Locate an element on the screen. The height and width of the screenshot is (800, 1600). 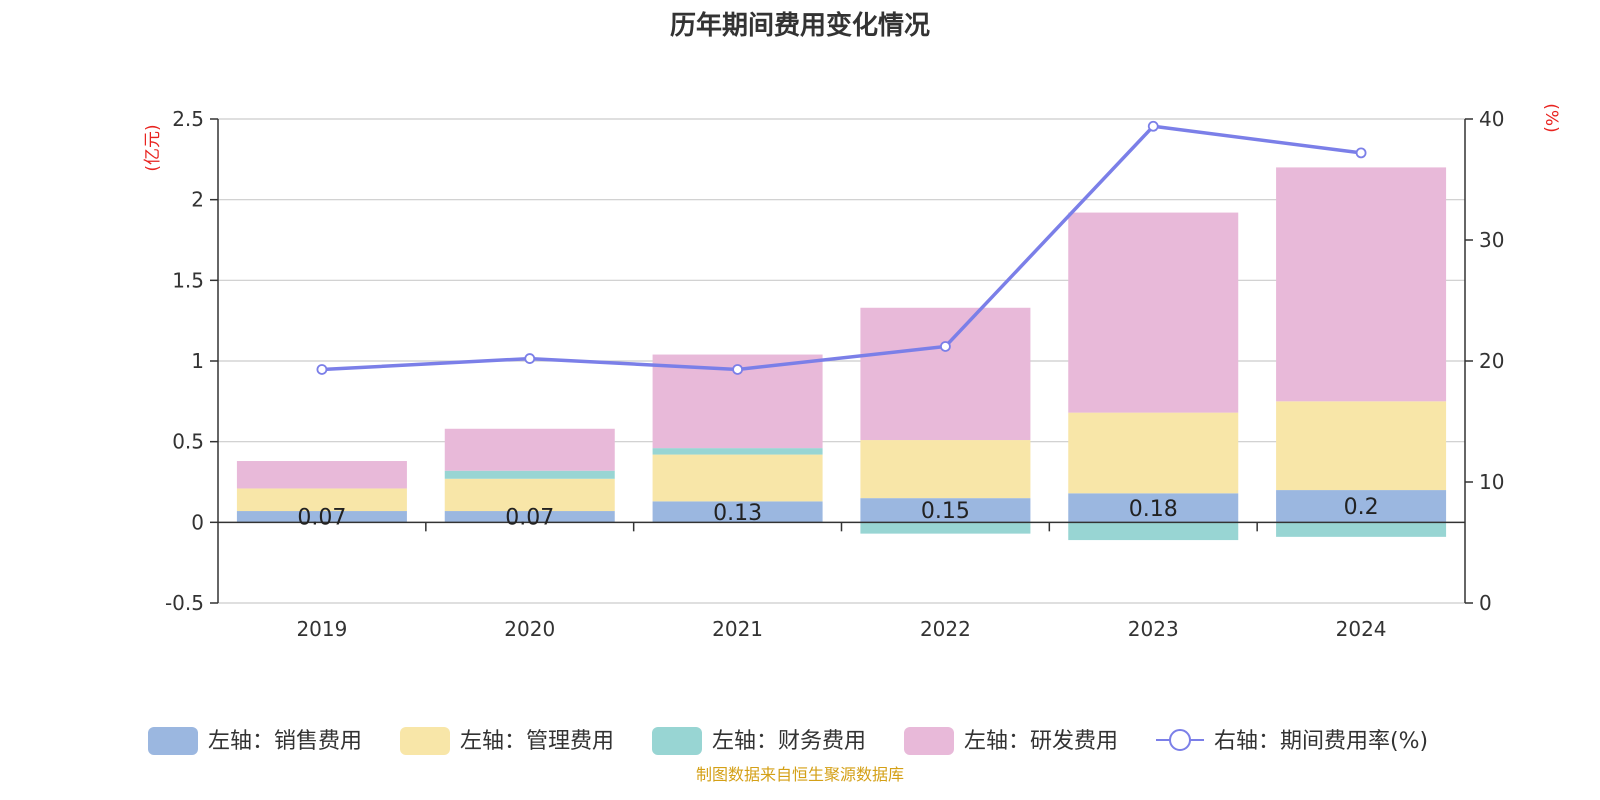
legend-item: 左轴：研发费用 is located at coordinates (1011, 741).